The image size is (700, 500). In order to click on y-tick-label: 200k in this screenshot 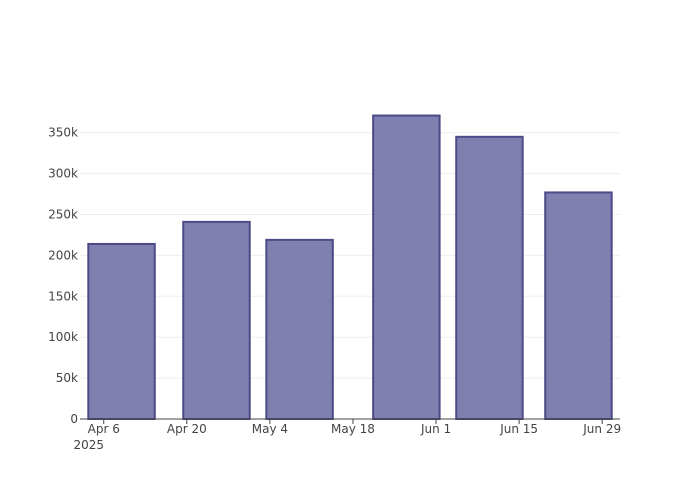, I will do `click(63, 255)`.